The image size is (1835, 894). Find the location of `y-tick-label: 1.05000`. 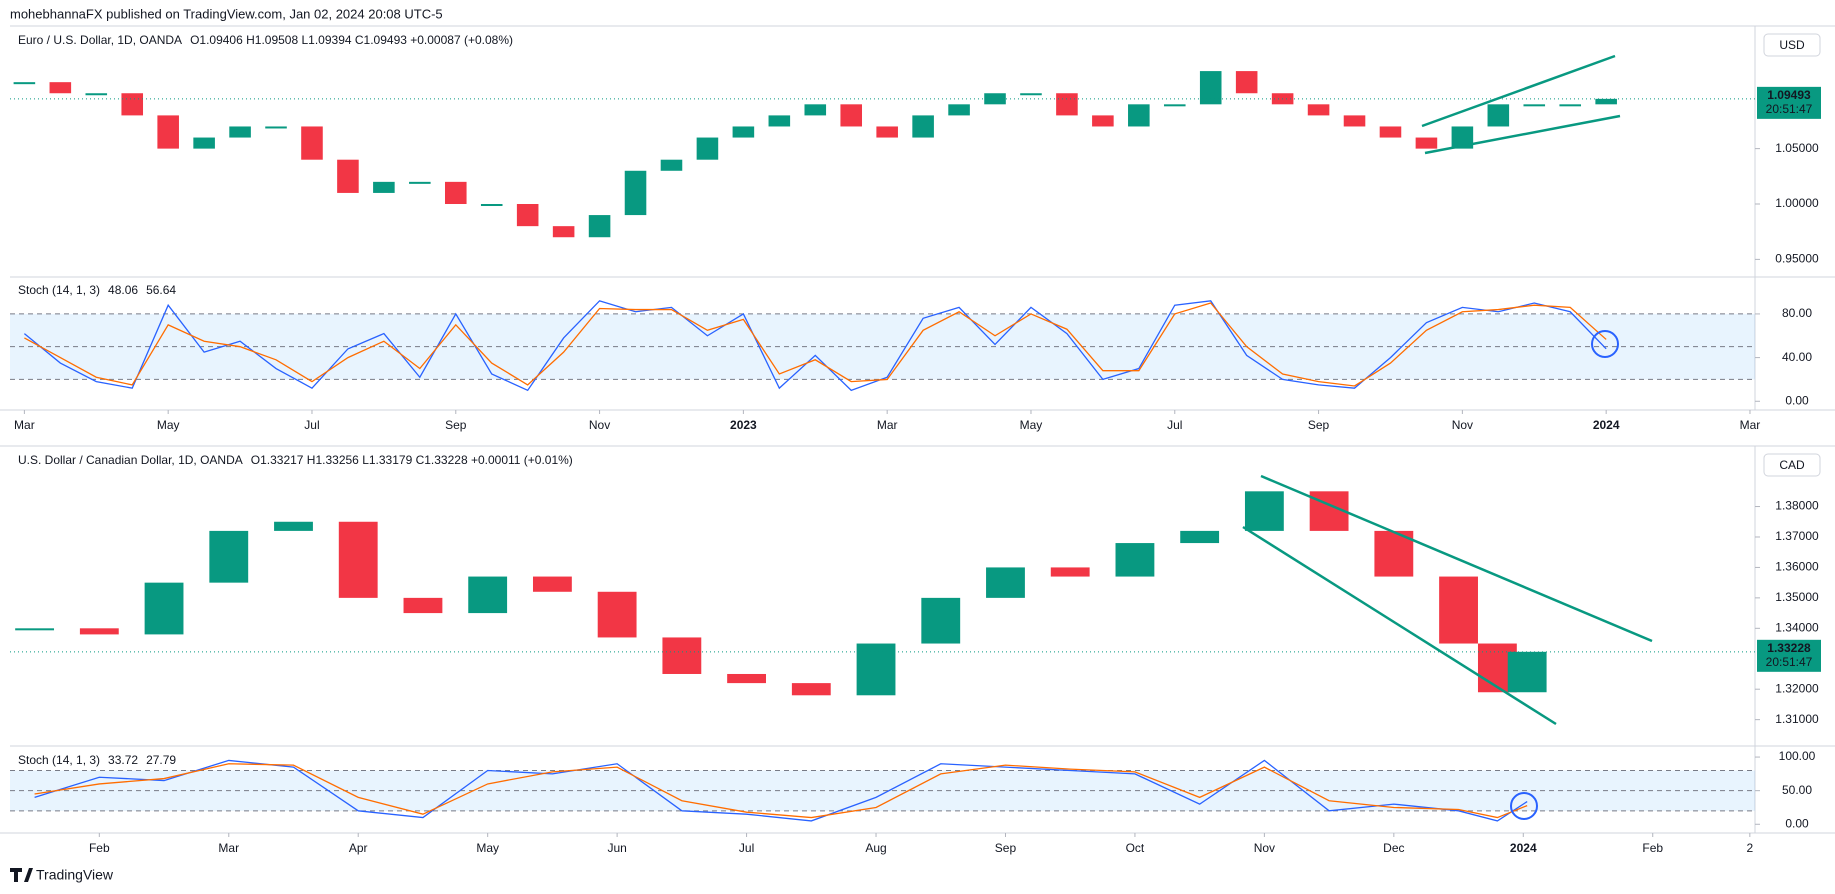

y-tick-label: 1.05000 is located at coordinates (1797, 148).